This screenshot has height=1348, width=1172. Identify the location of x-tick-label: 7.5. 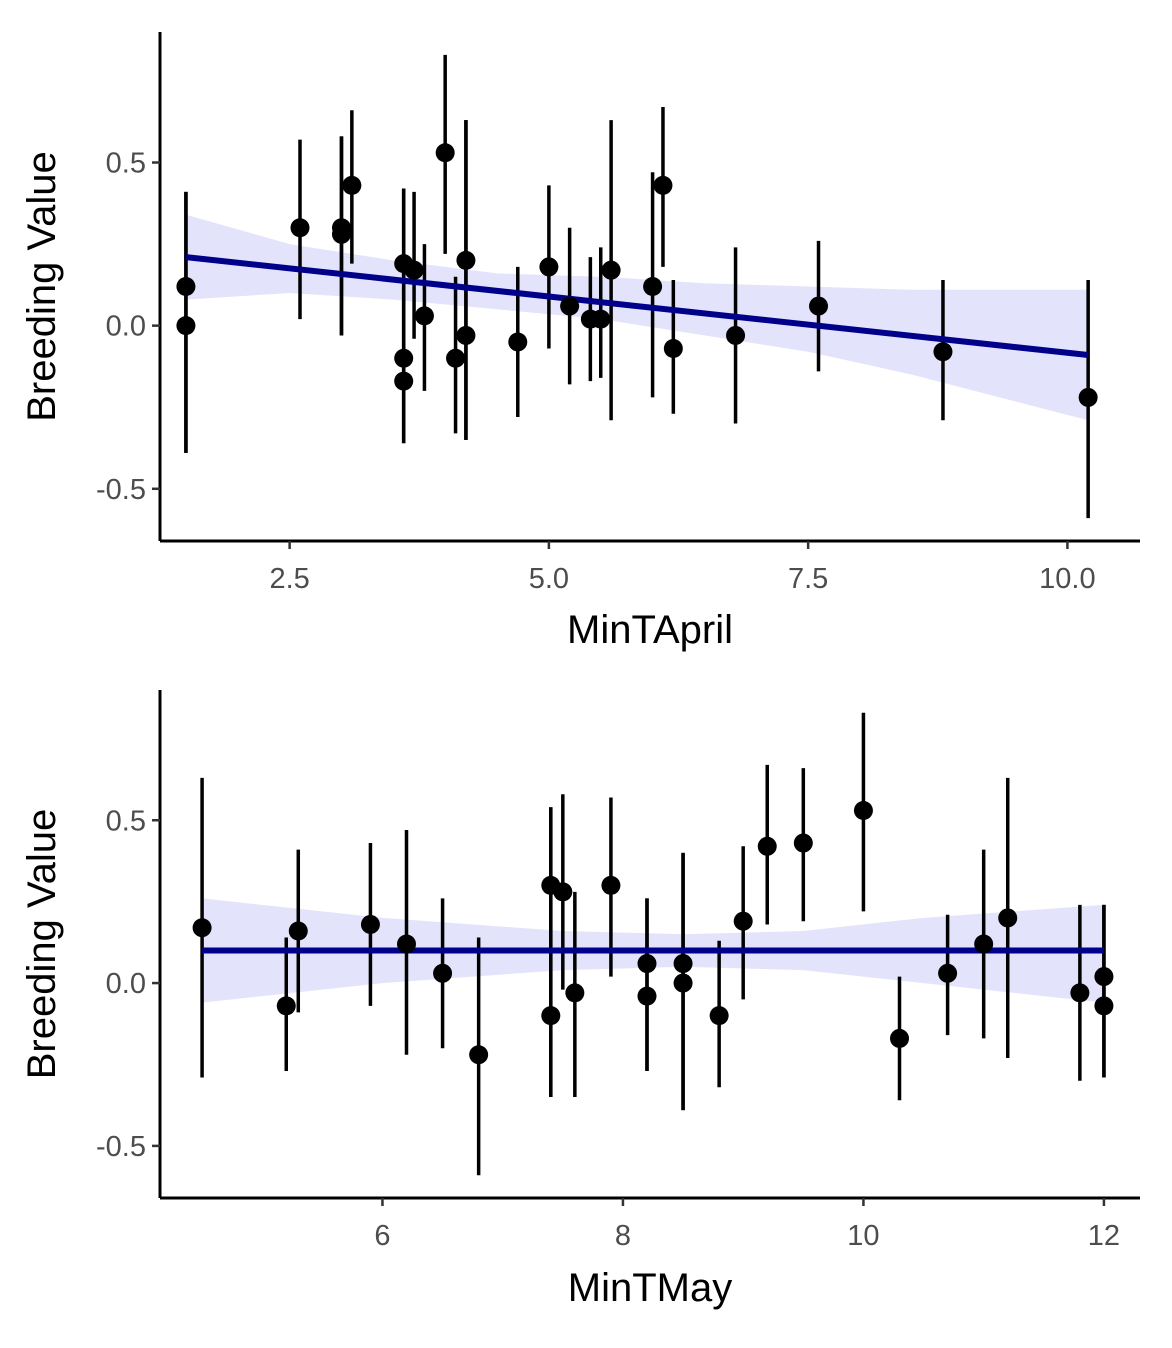
(808, 579).